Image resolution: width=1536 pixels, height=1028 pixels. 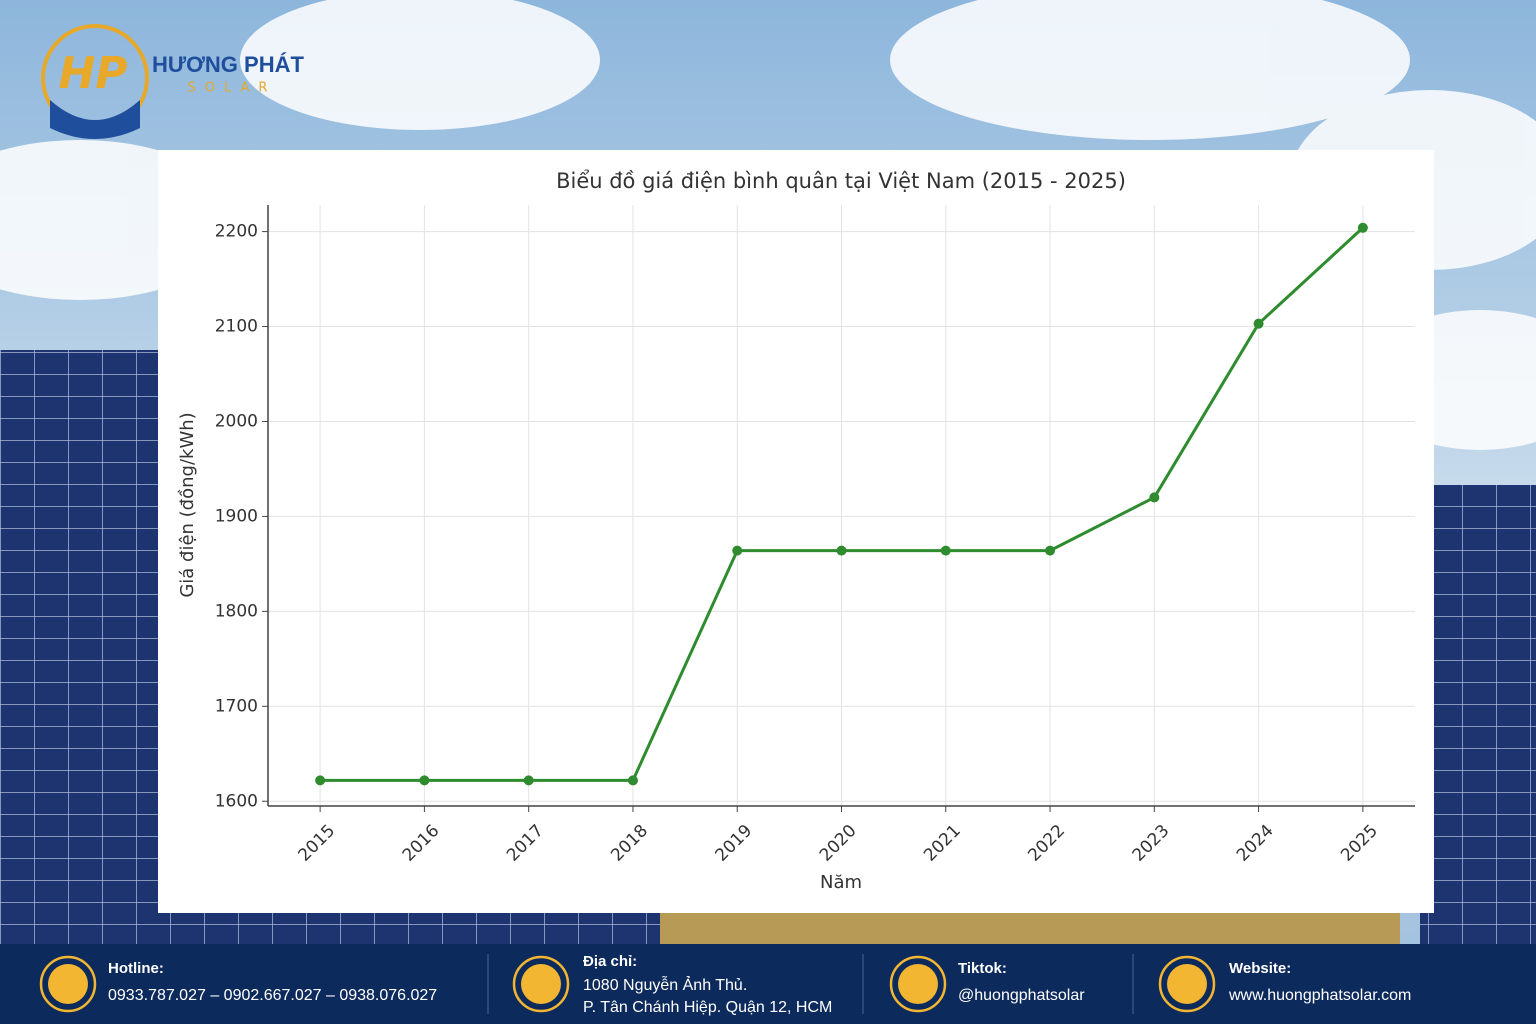 What do you see at coordinates (236, 801) in the screenshot?
I see `y-tick-label: 1600` at bounding box center [236, 801].